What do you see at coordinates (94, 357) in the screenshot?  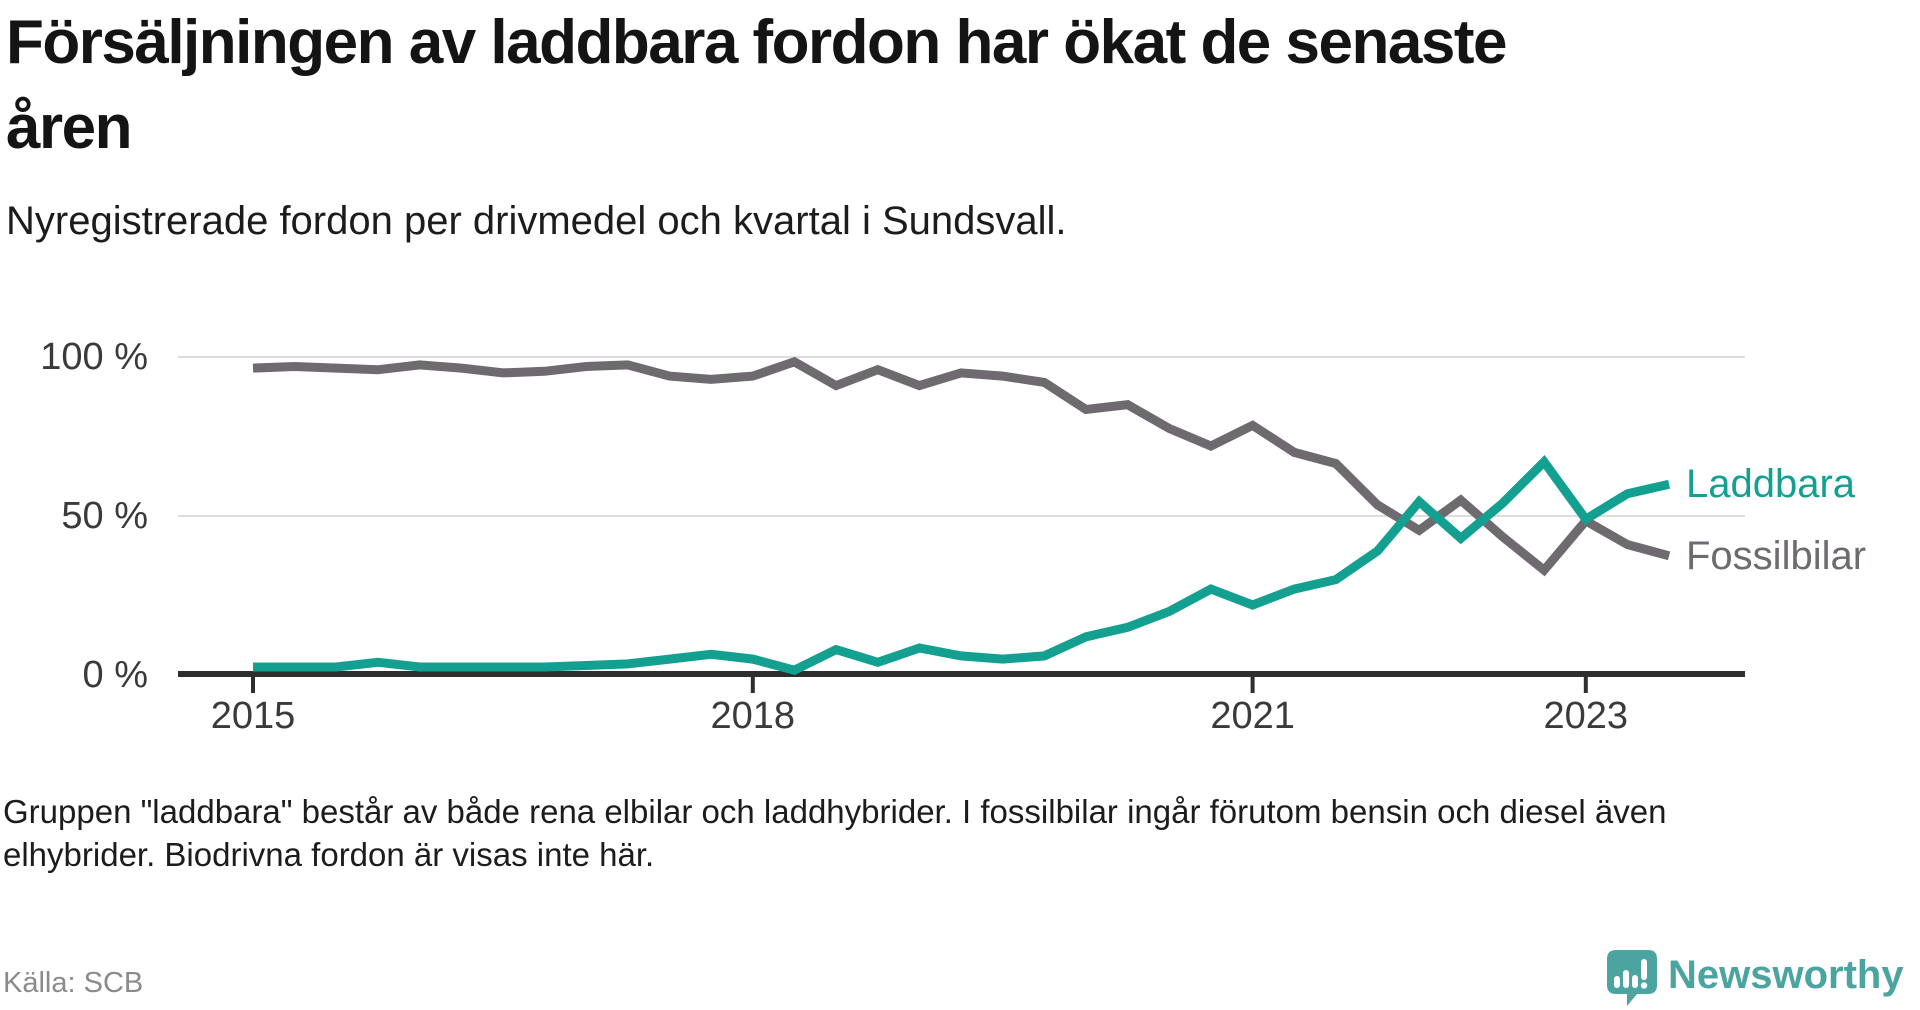 I see `y-axis-label: 100 %` at bounding box center [94, 357].